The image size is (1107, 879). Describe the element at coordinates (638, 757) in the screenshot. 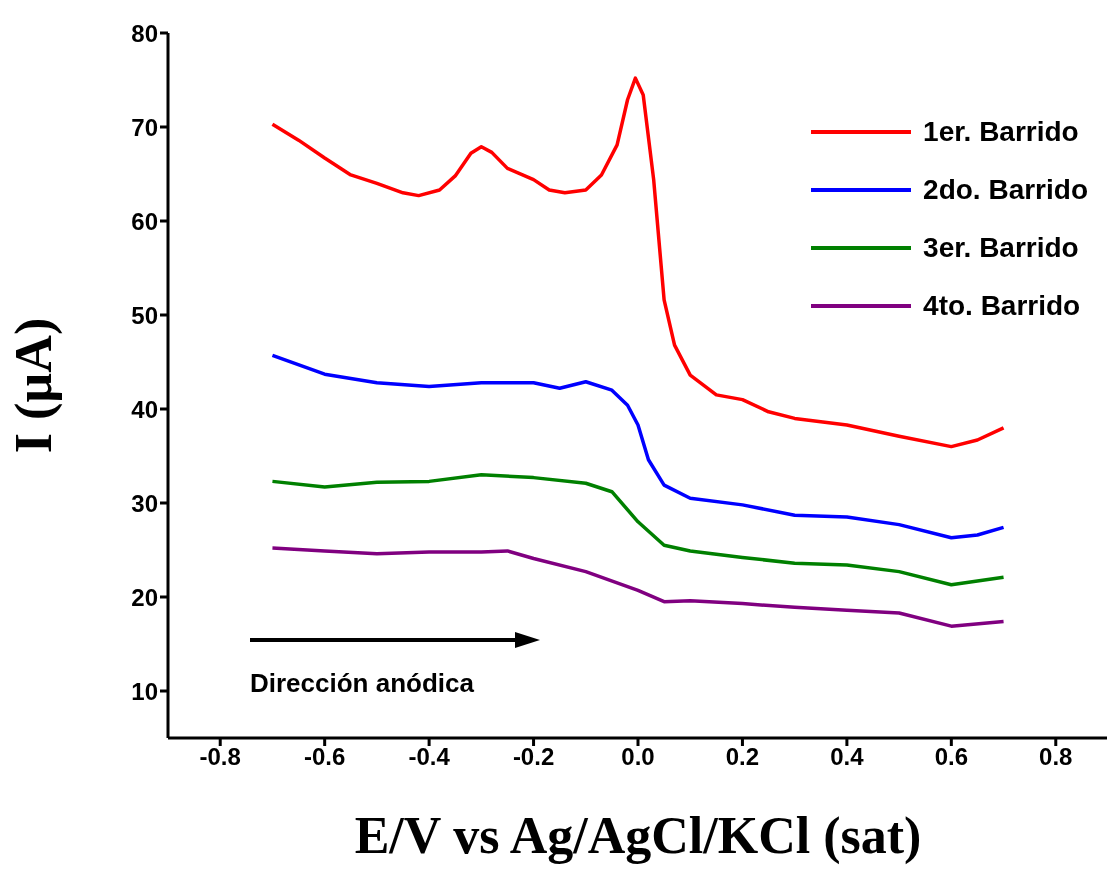

I see `x-tick-label: 0.0` at that location.